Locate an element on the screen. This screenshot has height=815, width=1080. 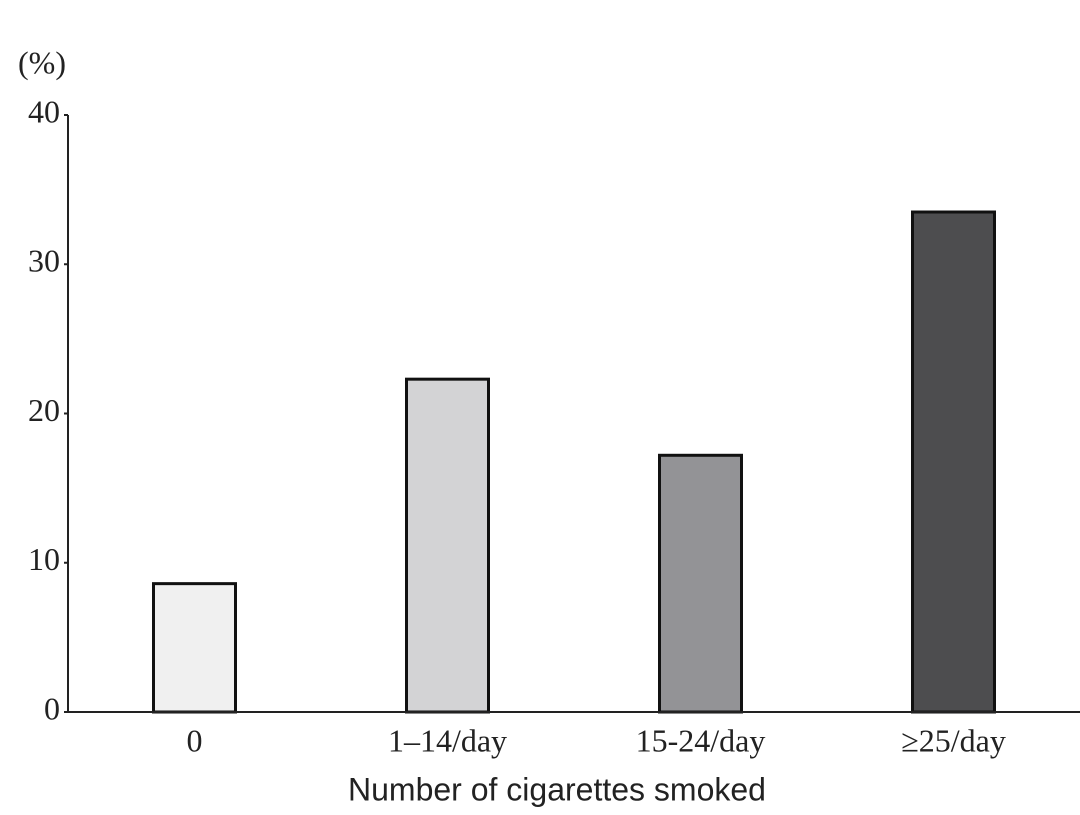
y-tick-label: 20 is located at coordinates (44, 410).